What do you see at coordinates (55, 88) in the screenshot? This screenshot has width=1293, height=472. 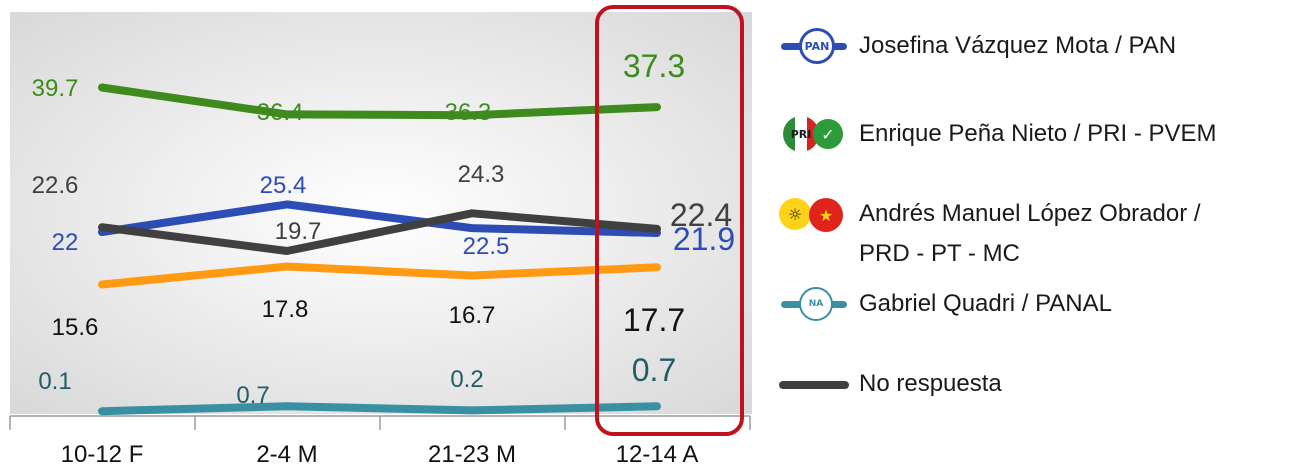 I see `data-label-pri: 39.7` at bounding box center [55, 88].